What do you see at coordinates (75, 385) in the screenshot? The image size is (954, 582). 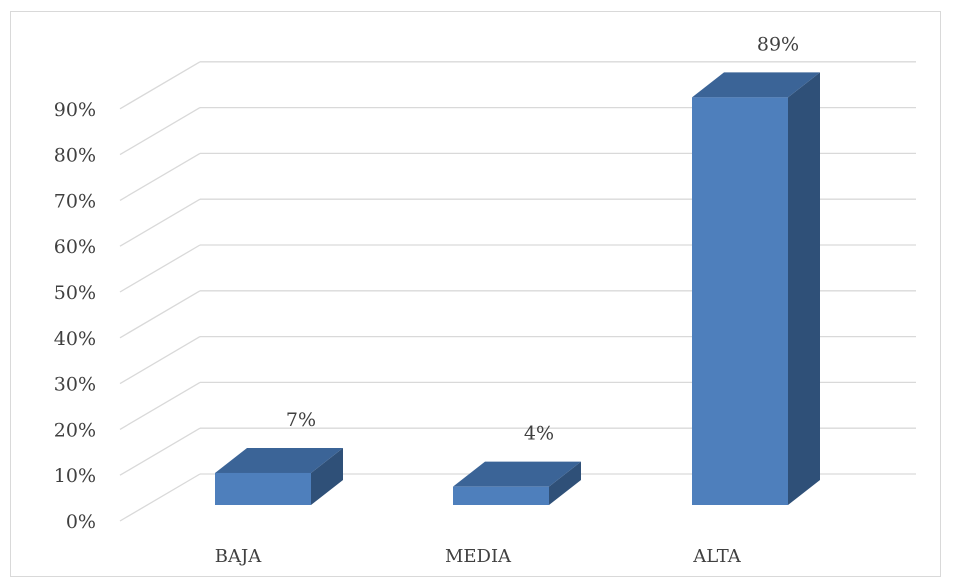 I see `y-tick-label: 30%` at bounding box center [75, 385].